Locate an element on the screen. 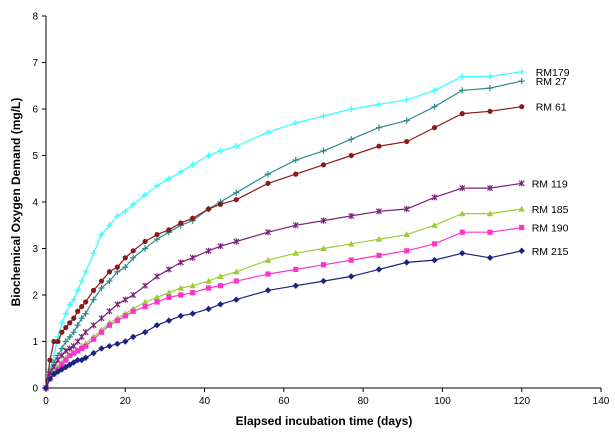  y-axis-title: Biochemical Oxygen Demand (mg/L) is located at coordinates (16, 202).